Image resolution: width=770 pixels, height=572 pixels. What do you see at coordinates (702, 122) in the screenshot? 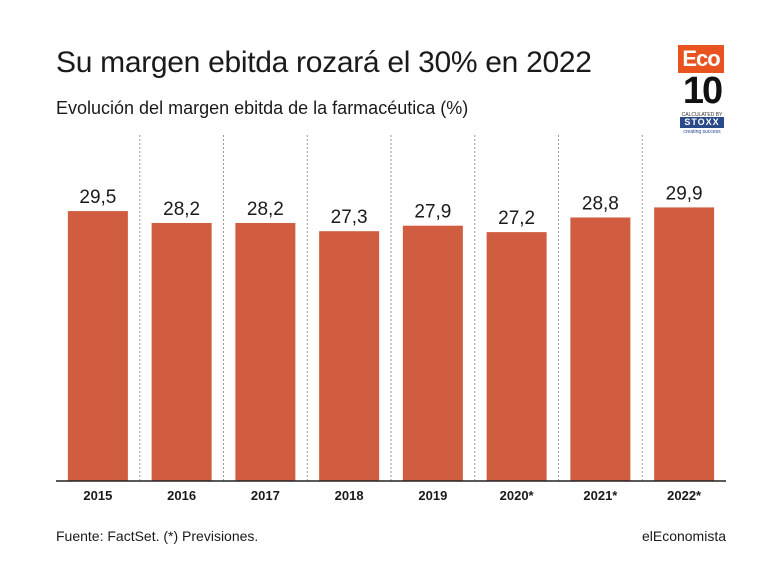
I see `logo-stoxx: STOXX` at bounding box center [702, 122].